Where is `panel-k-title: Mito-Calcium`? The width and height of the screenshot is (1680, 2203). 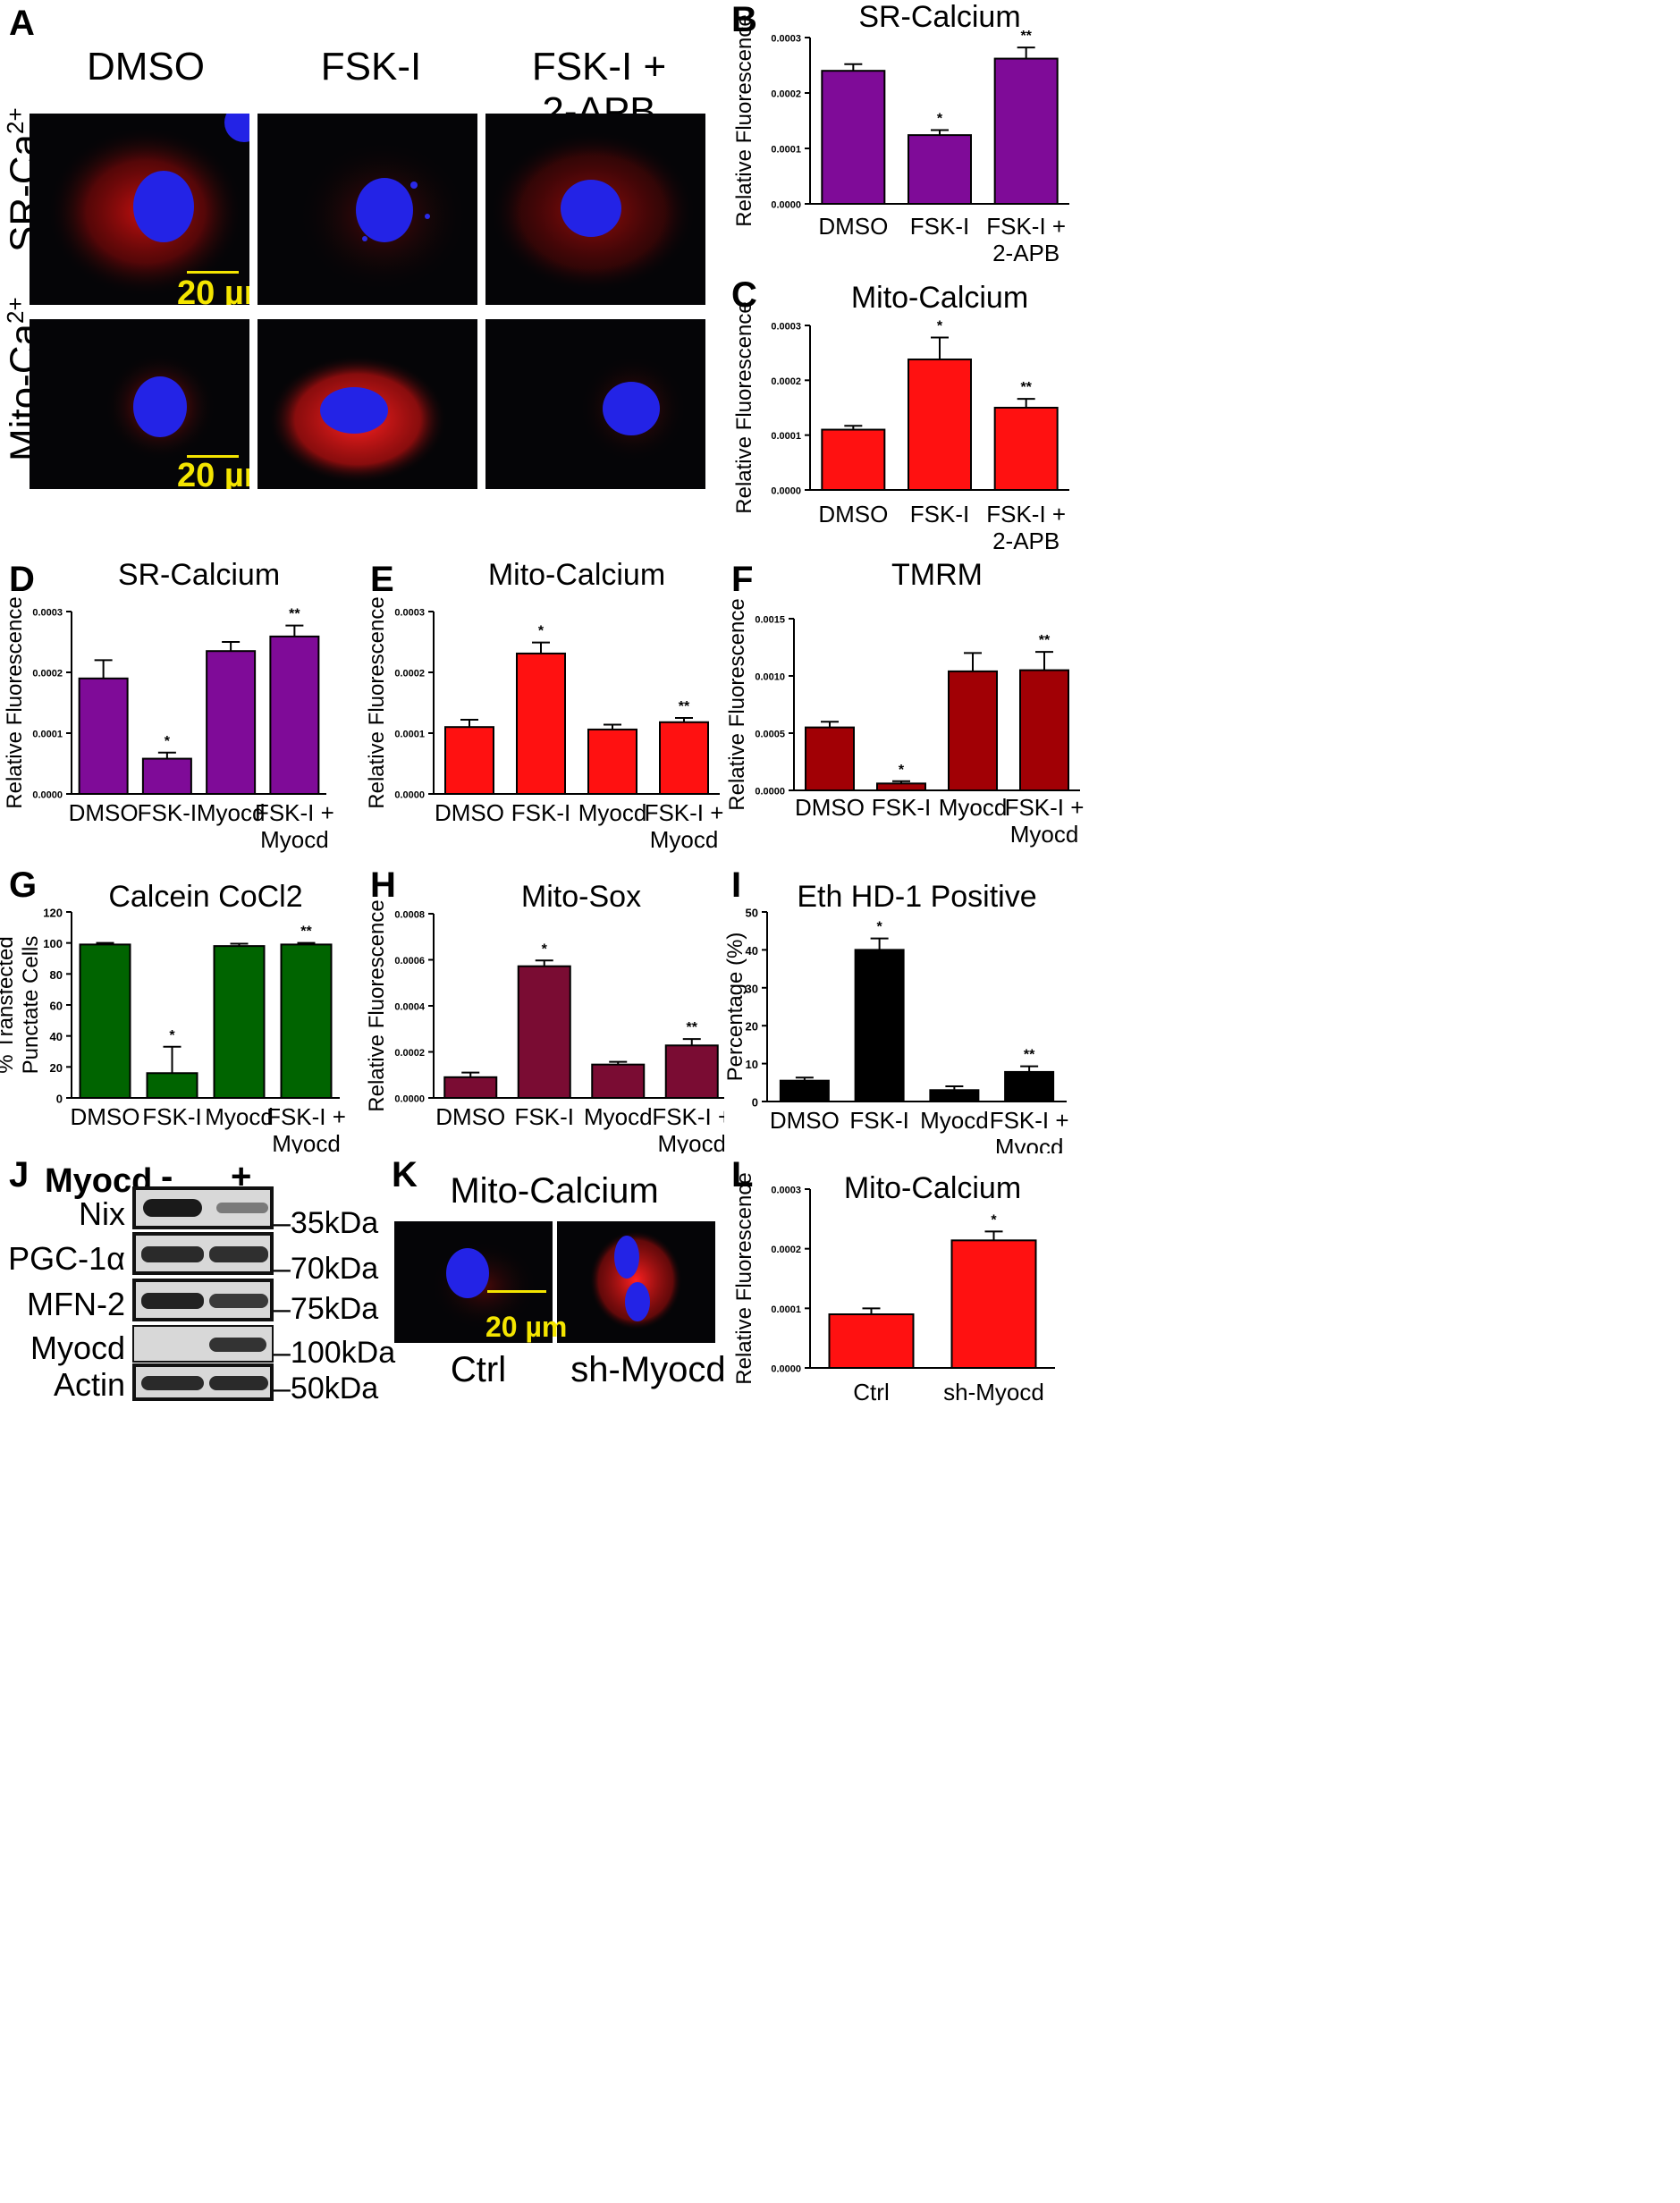 panel-k-title: Mito-Calcium is located at coordinates (554, 1191).